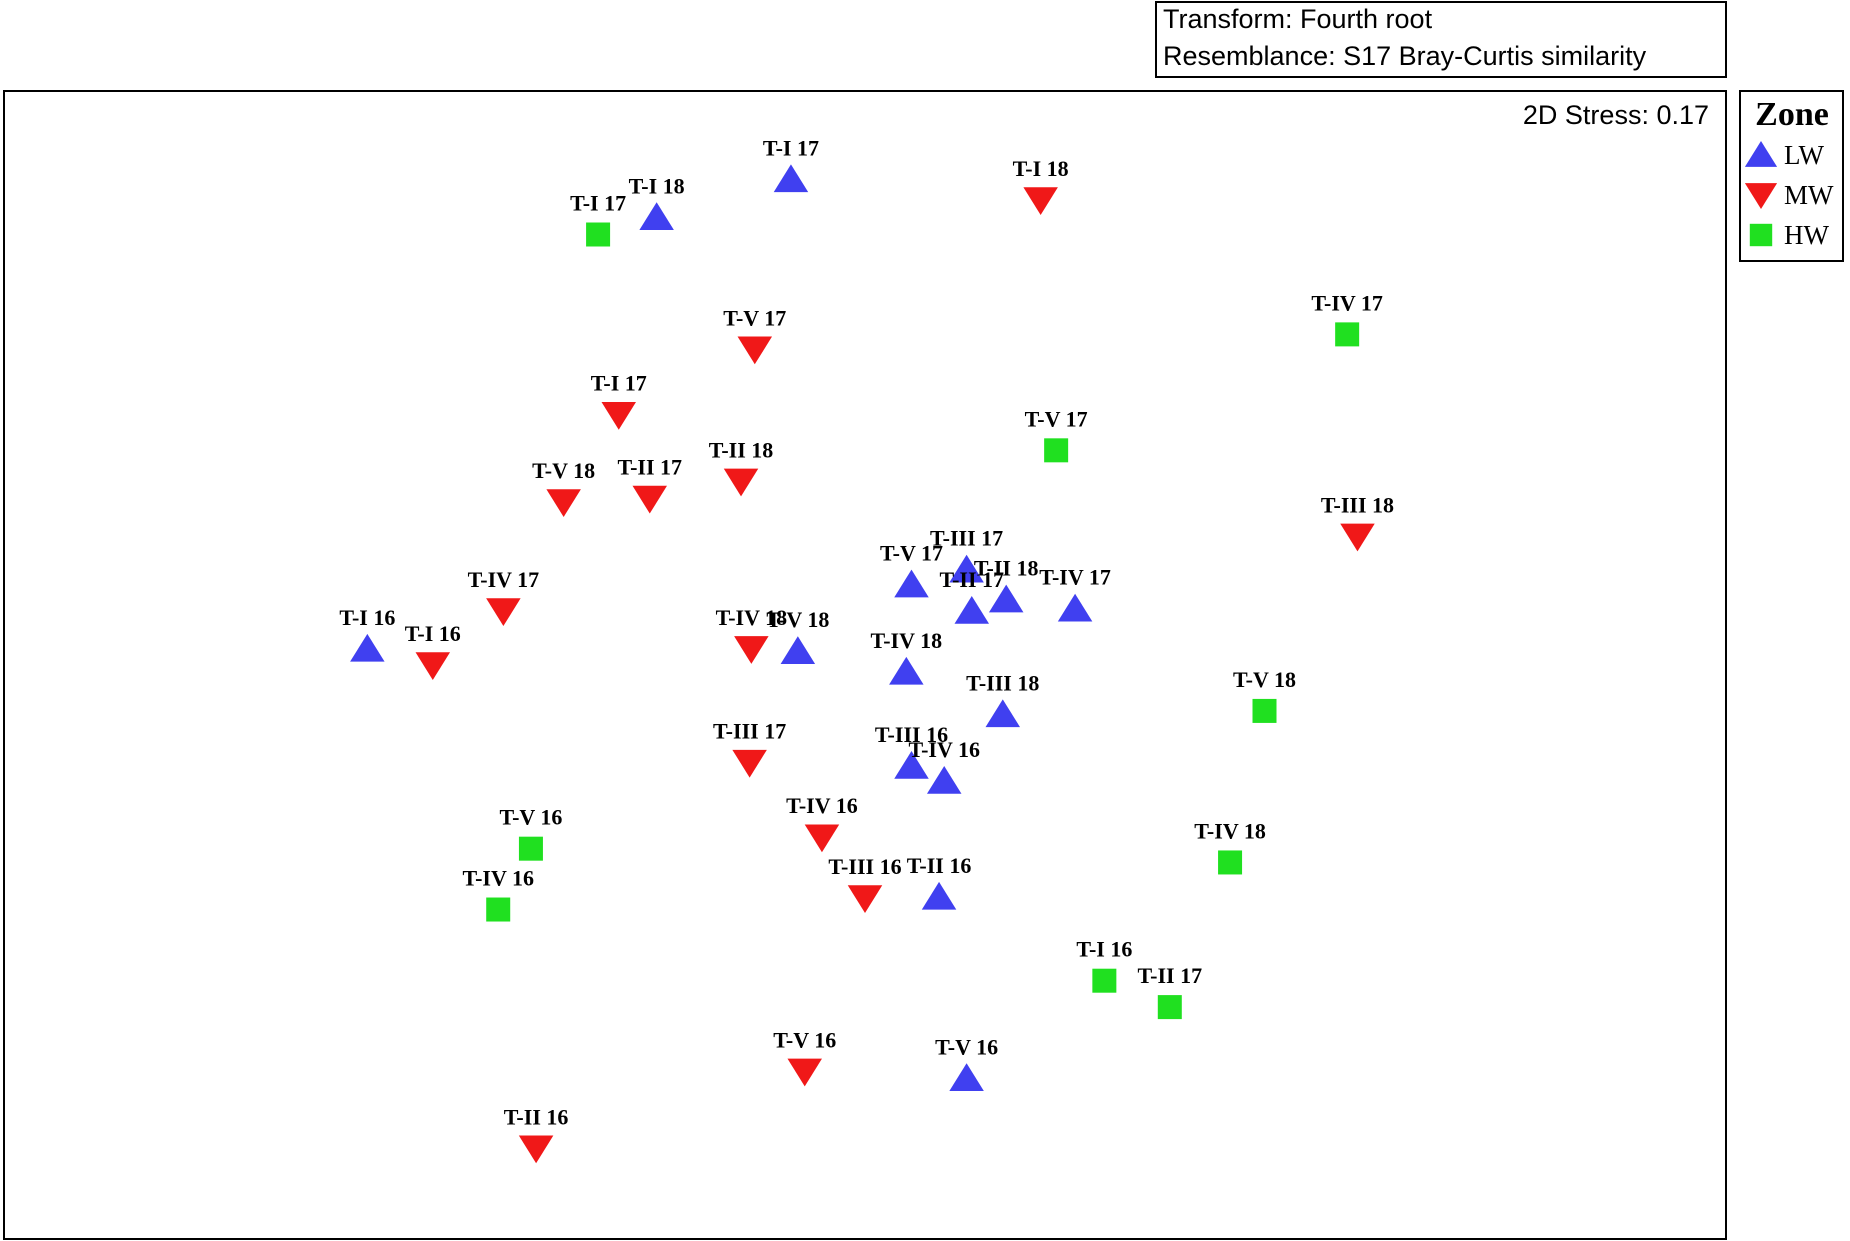 The width and height of the screenshot is (1850, 1241). I want to click on point-label: T-II 16, so click(939, 865).